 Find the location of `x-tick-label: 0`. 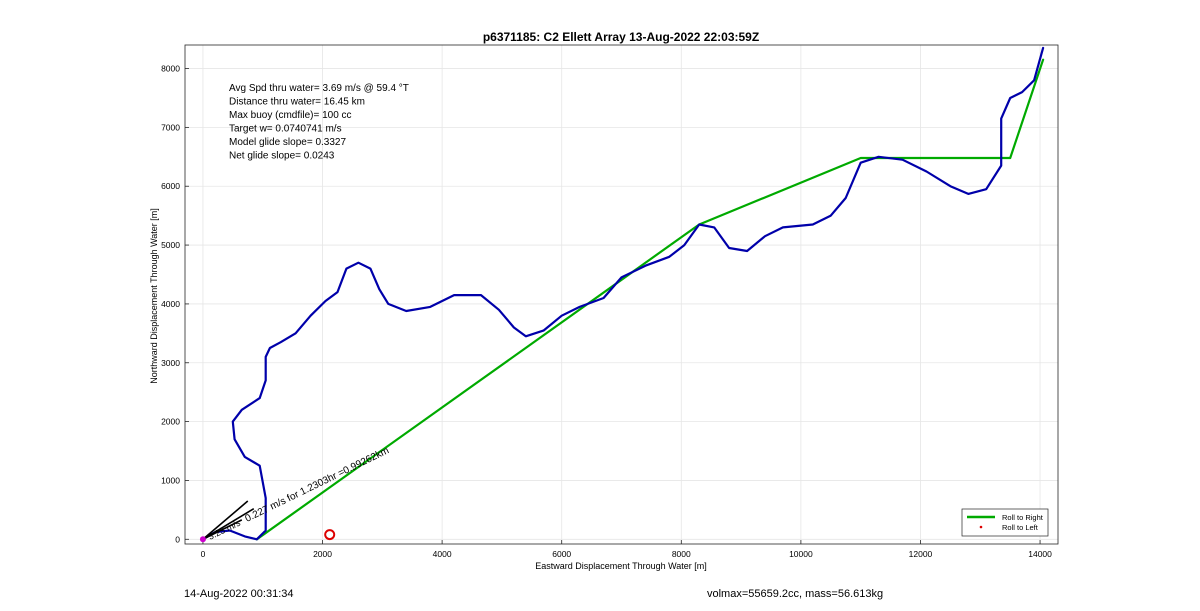

x-tick-label: 0 is located at coordinates (203, 554).